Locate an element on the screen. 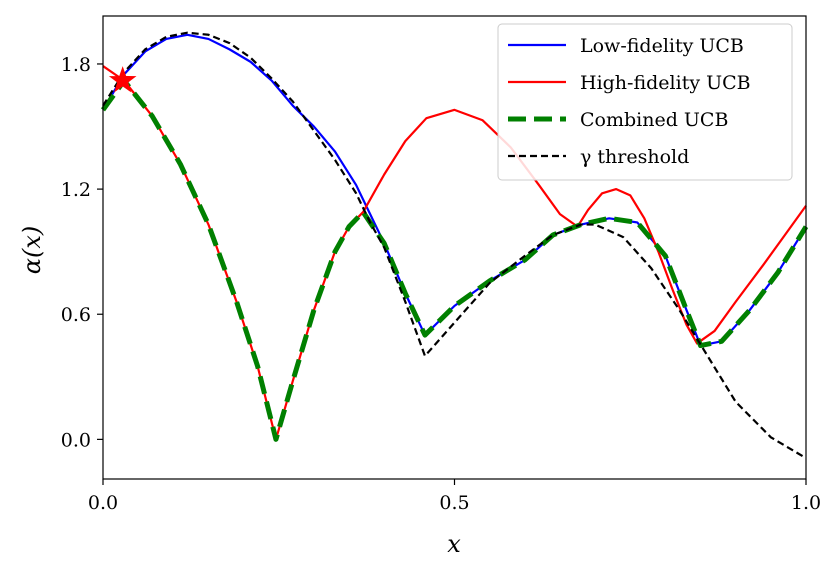  marker-layer is located at coordinates (122, 79).